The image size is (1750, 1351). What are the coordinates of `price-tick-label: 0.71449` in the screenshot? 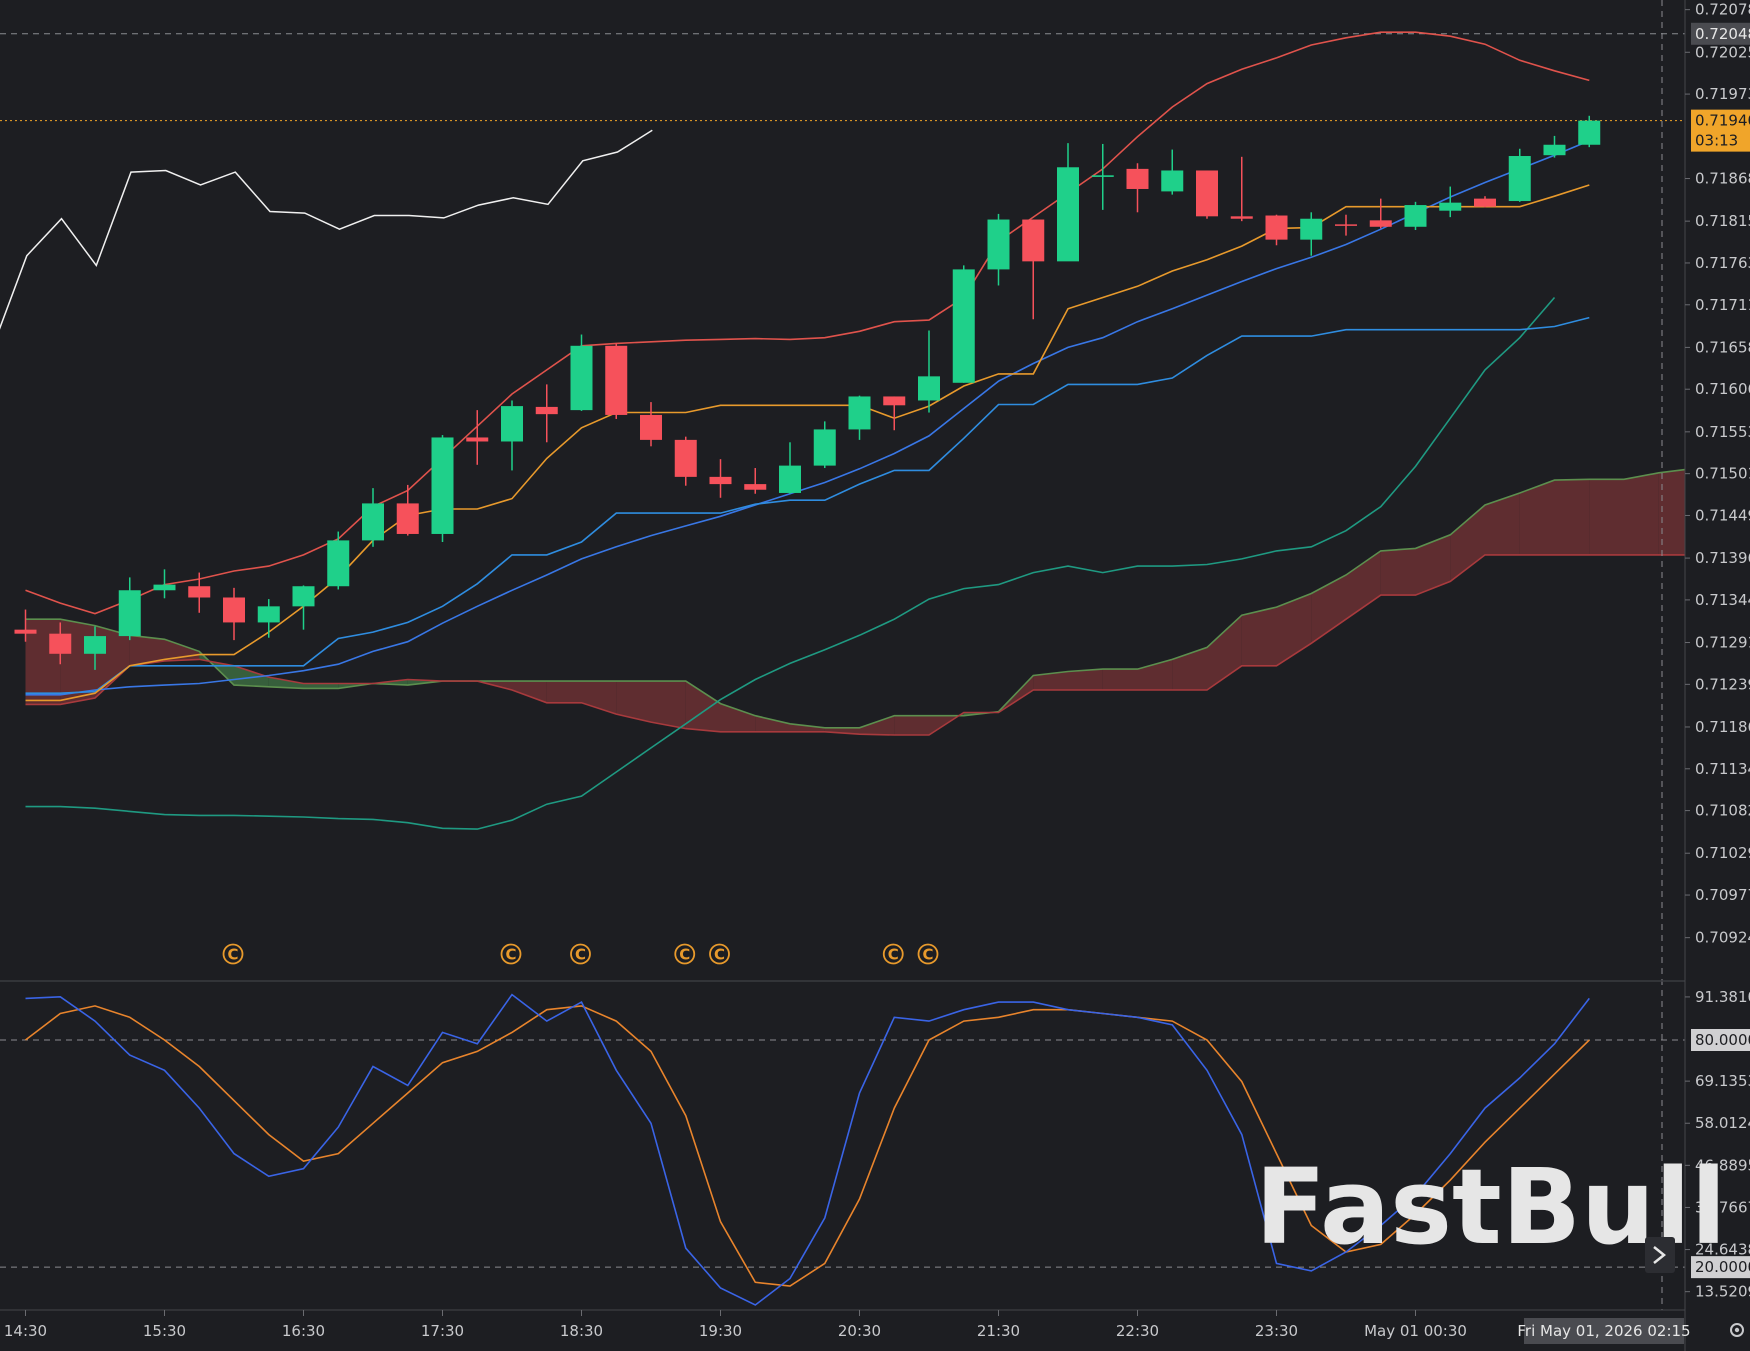 It's located at (1722, 515).